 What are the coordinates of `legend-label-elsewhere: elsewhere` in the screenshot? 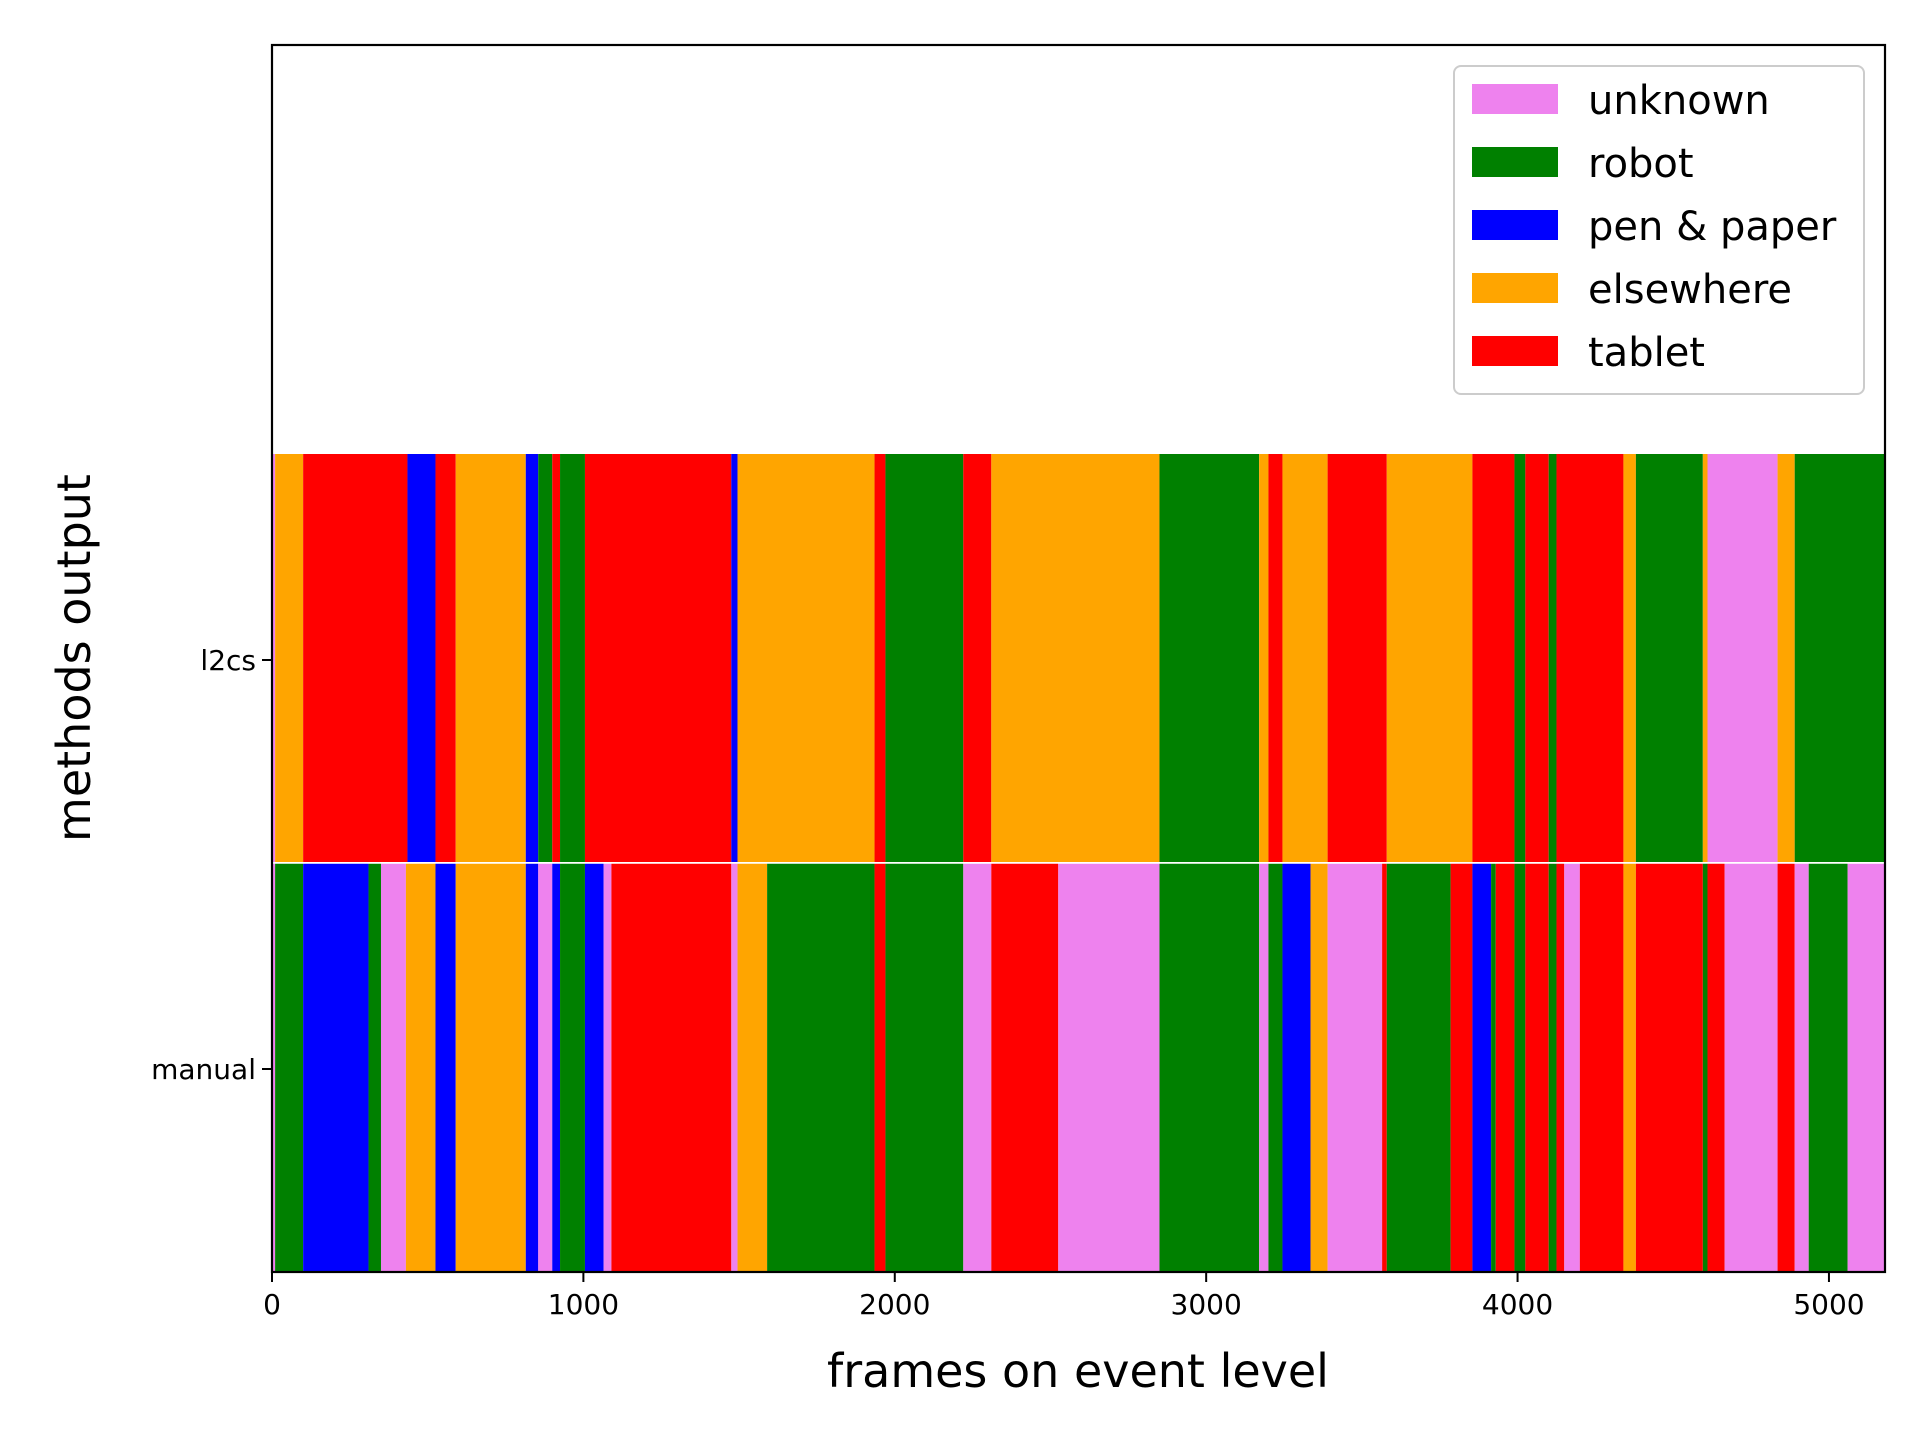 It's located at (1690, 290).